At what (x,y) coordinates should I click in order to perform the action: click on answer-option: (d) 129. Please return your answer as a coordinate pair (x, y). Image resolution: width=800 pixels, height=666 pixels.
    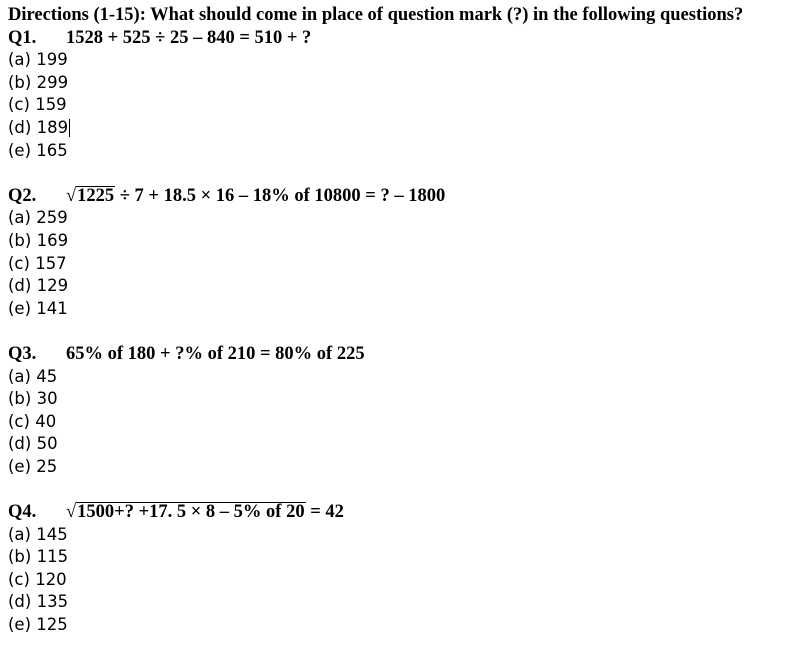
    Looking at the image, I should click on (400, 286).